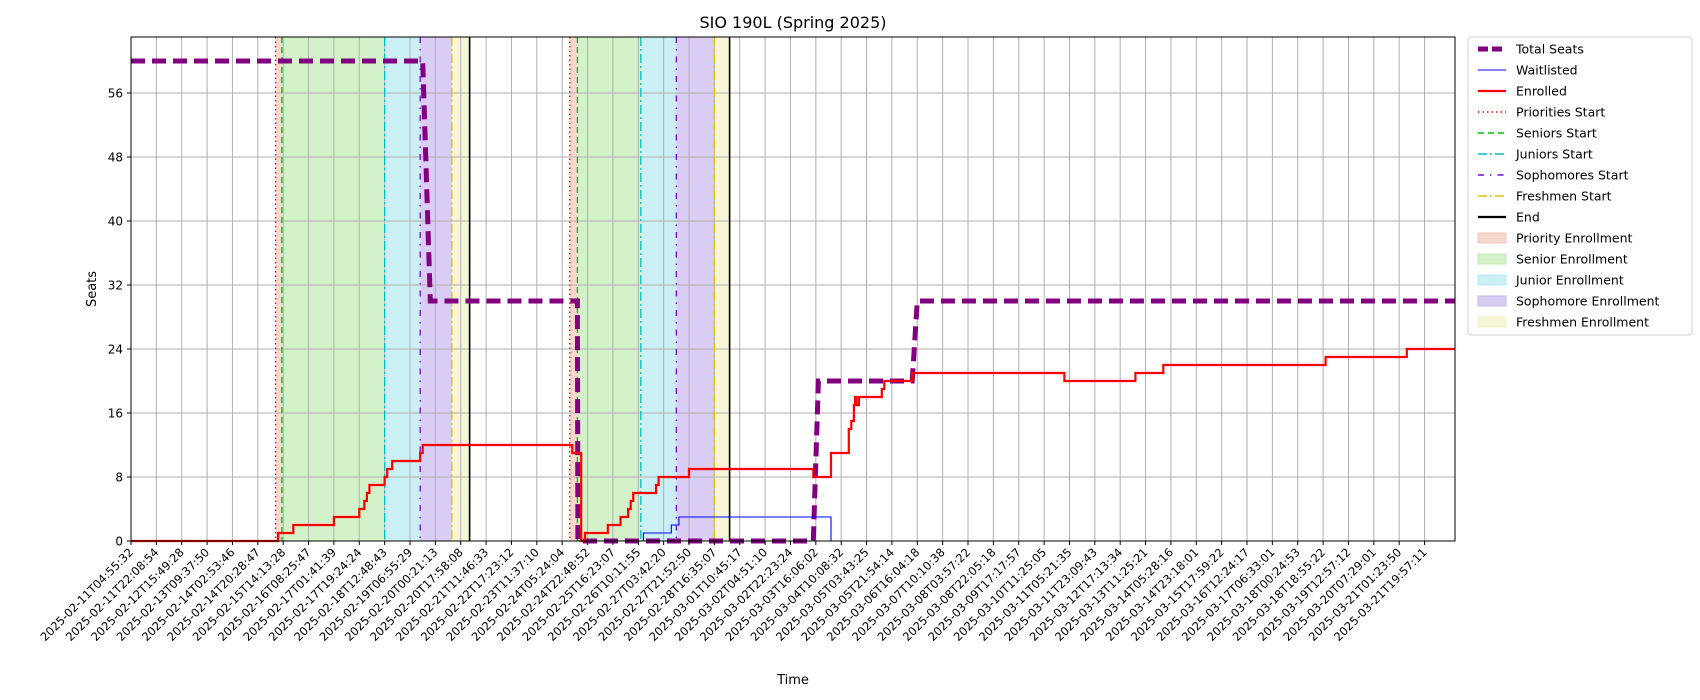  Describe the element at coordinates (1492, 280) in the screenshot. I see `legend-swatch-junior-enrollment` at that location.